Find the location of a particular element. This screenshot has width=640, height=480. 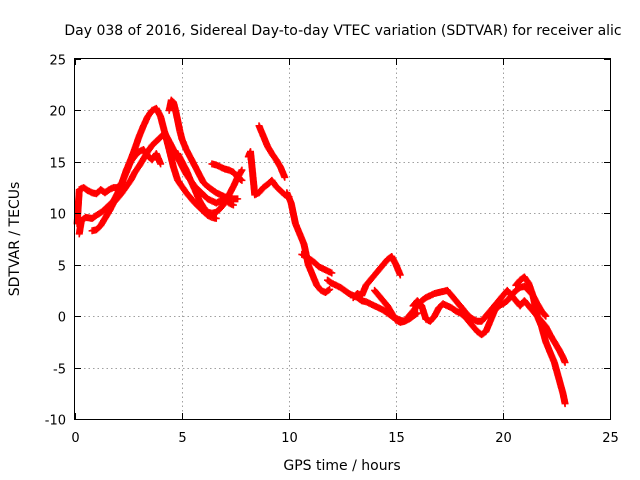

x-tick-label: 5 is located at coordinates (182, 438).